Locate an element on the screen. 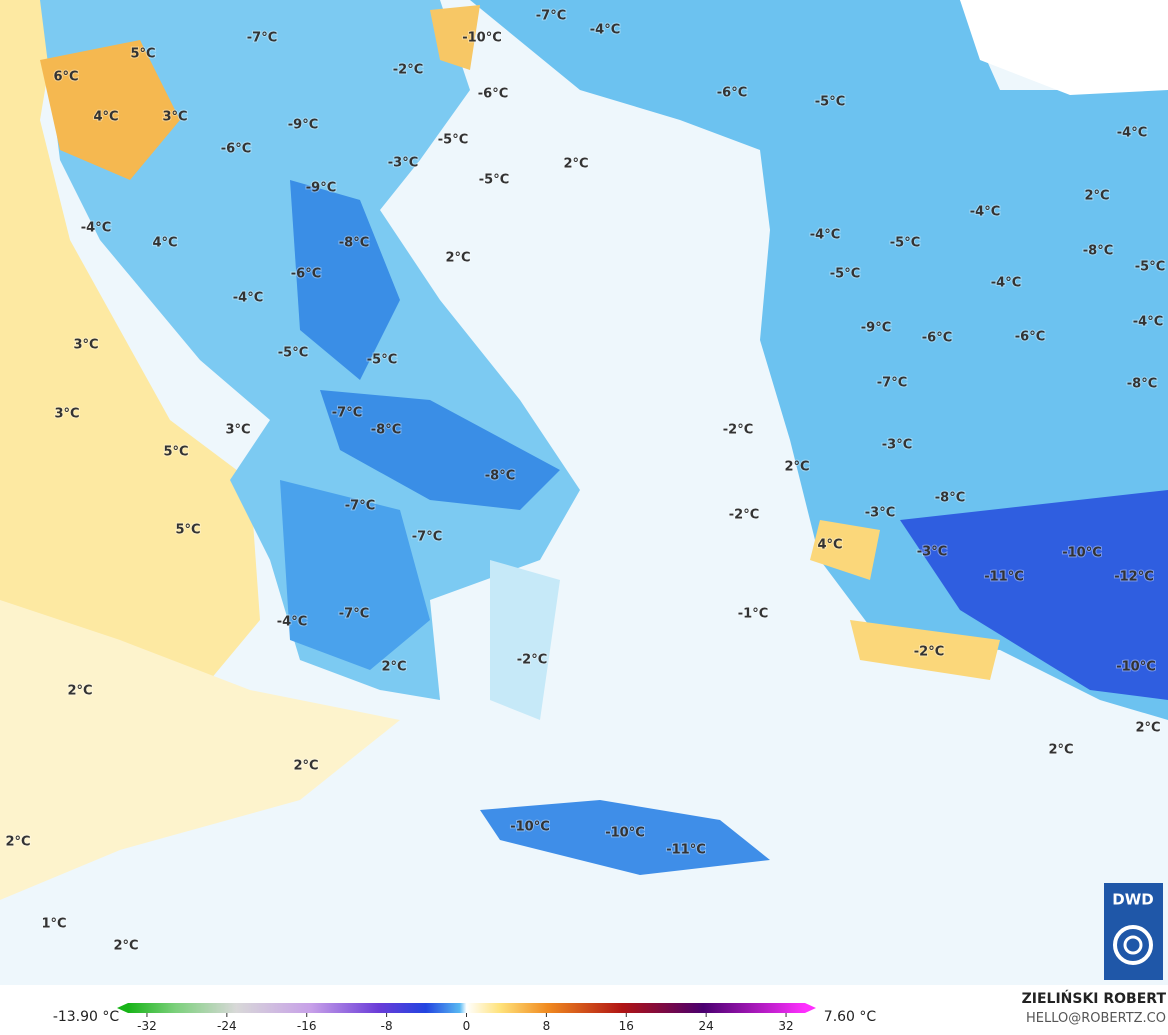 This screenshot has width=1168, height=1035. colorbar-tick-label: 32 is located at coordinates (785, 1026).